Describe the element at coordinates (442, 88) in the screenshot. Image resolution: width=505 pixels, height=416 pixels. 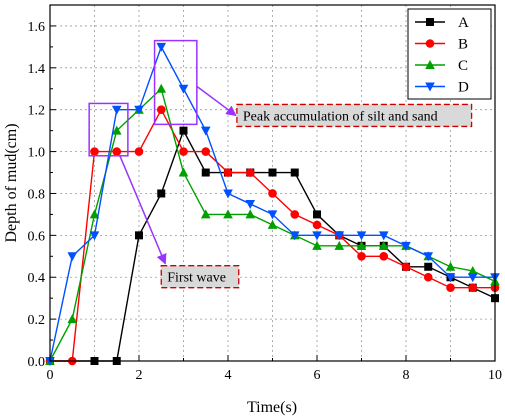
I see `legend-item-D: D` at that location.